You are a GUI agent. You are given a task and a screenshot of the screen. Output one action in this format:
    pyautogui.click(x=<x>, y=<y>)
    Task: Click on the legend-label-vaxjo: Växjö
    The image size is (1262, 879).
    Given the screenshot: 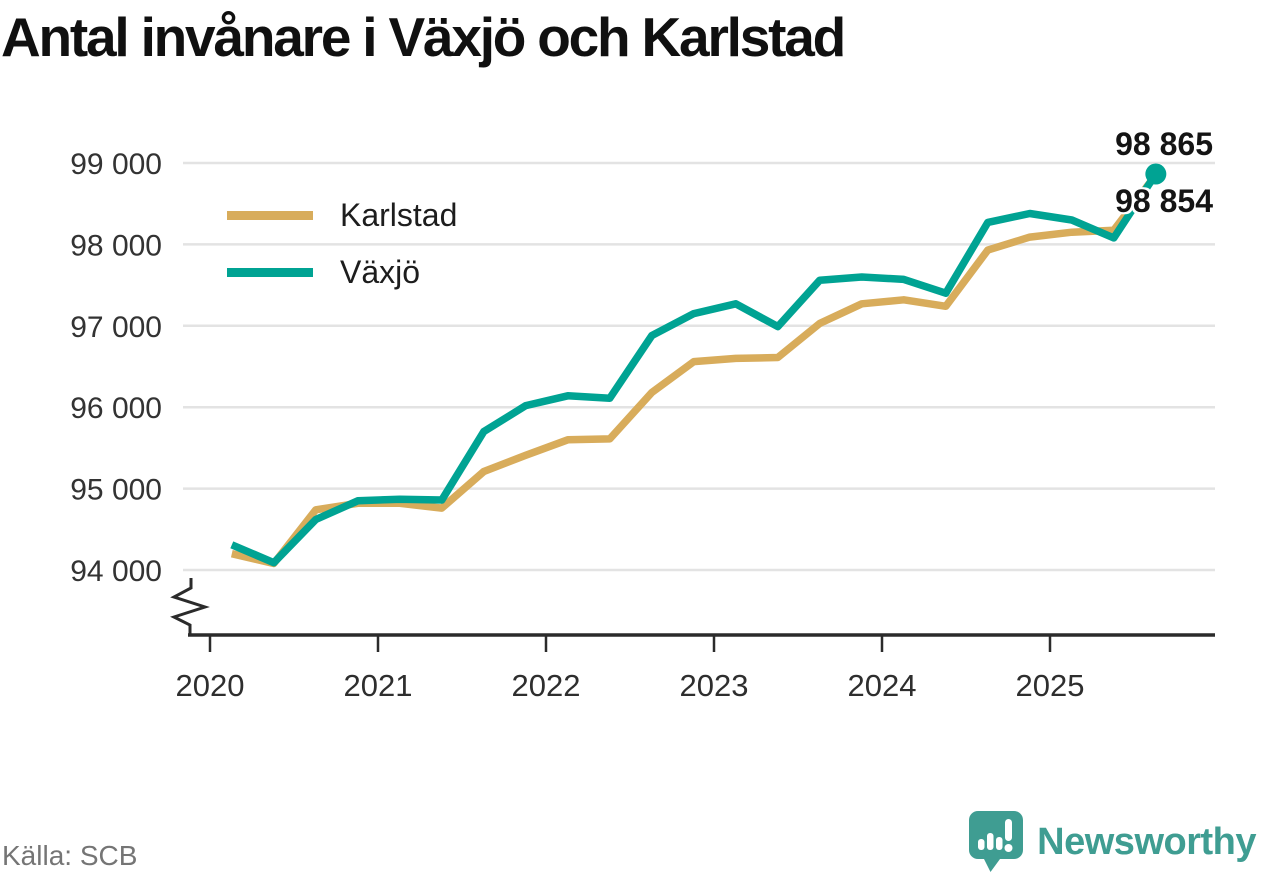 What is the action you would take?
    pyautogui.click(x=380, y=271)
    